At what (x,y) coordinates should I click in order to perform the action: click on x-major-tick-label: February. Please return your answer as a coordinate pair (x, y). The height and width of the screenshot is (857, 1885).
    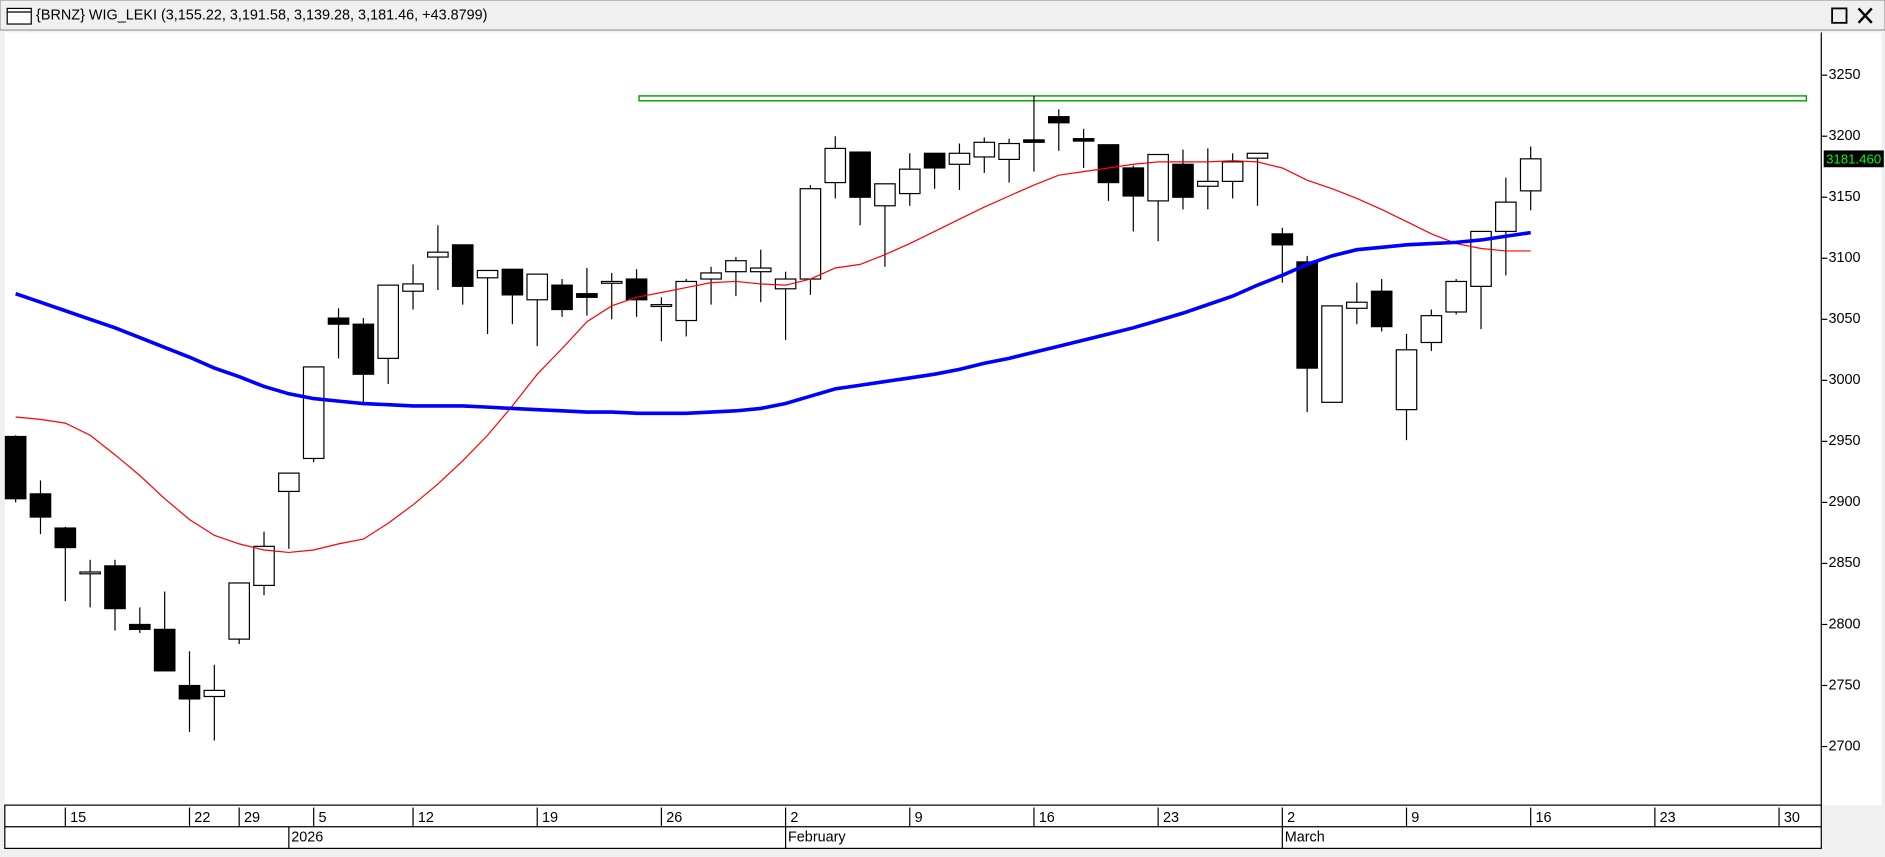
    Looking at the image, I should click on (817, 837).